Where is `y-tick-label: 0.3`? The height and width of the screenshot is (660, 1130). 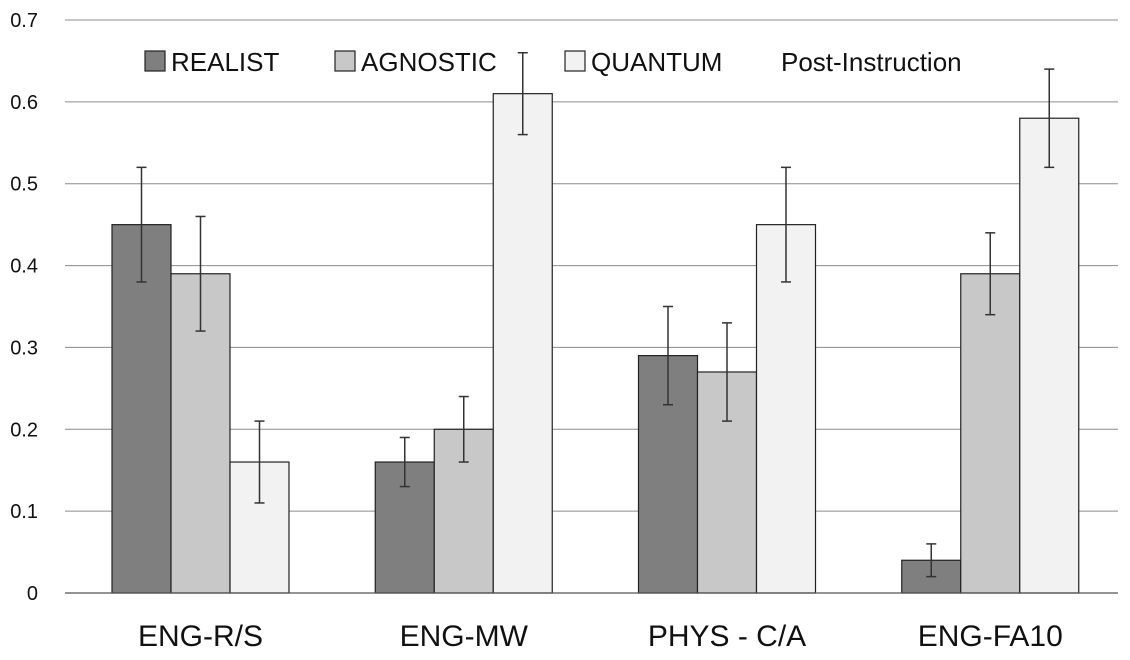
y-tick-label: 0.3 is located at coordinates (24, 348).